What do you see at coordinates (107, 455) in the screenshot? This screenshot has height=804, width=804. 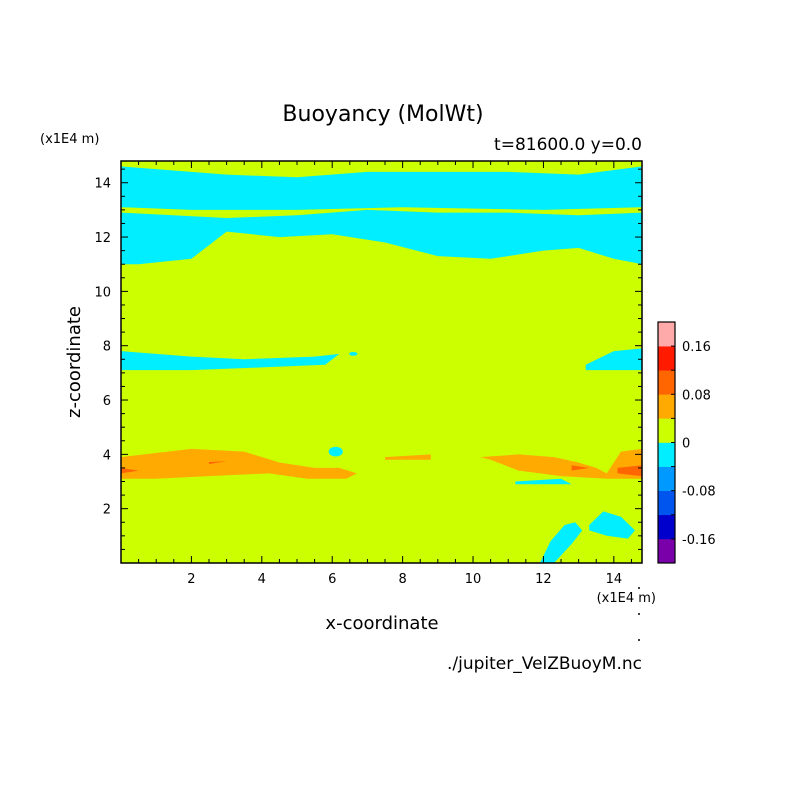 I see `y-tick-label: 4` at bounding box center [107, 455].